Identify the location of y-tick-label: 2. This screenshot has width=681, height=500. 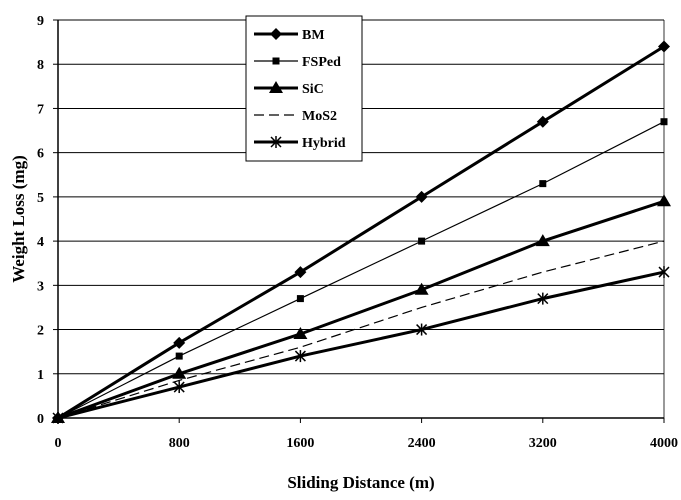
(40, 331).